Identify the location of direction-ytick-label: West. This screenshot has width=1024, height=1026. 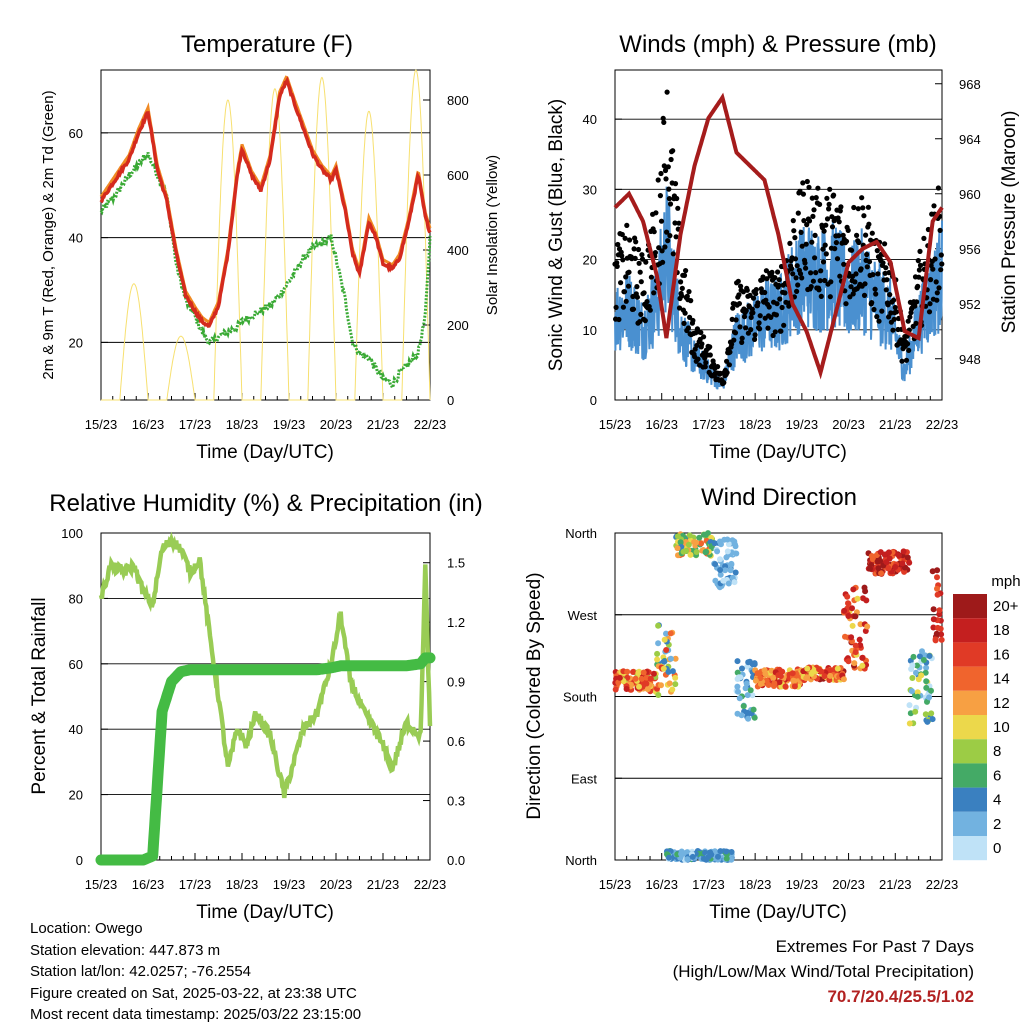
(583, 615).